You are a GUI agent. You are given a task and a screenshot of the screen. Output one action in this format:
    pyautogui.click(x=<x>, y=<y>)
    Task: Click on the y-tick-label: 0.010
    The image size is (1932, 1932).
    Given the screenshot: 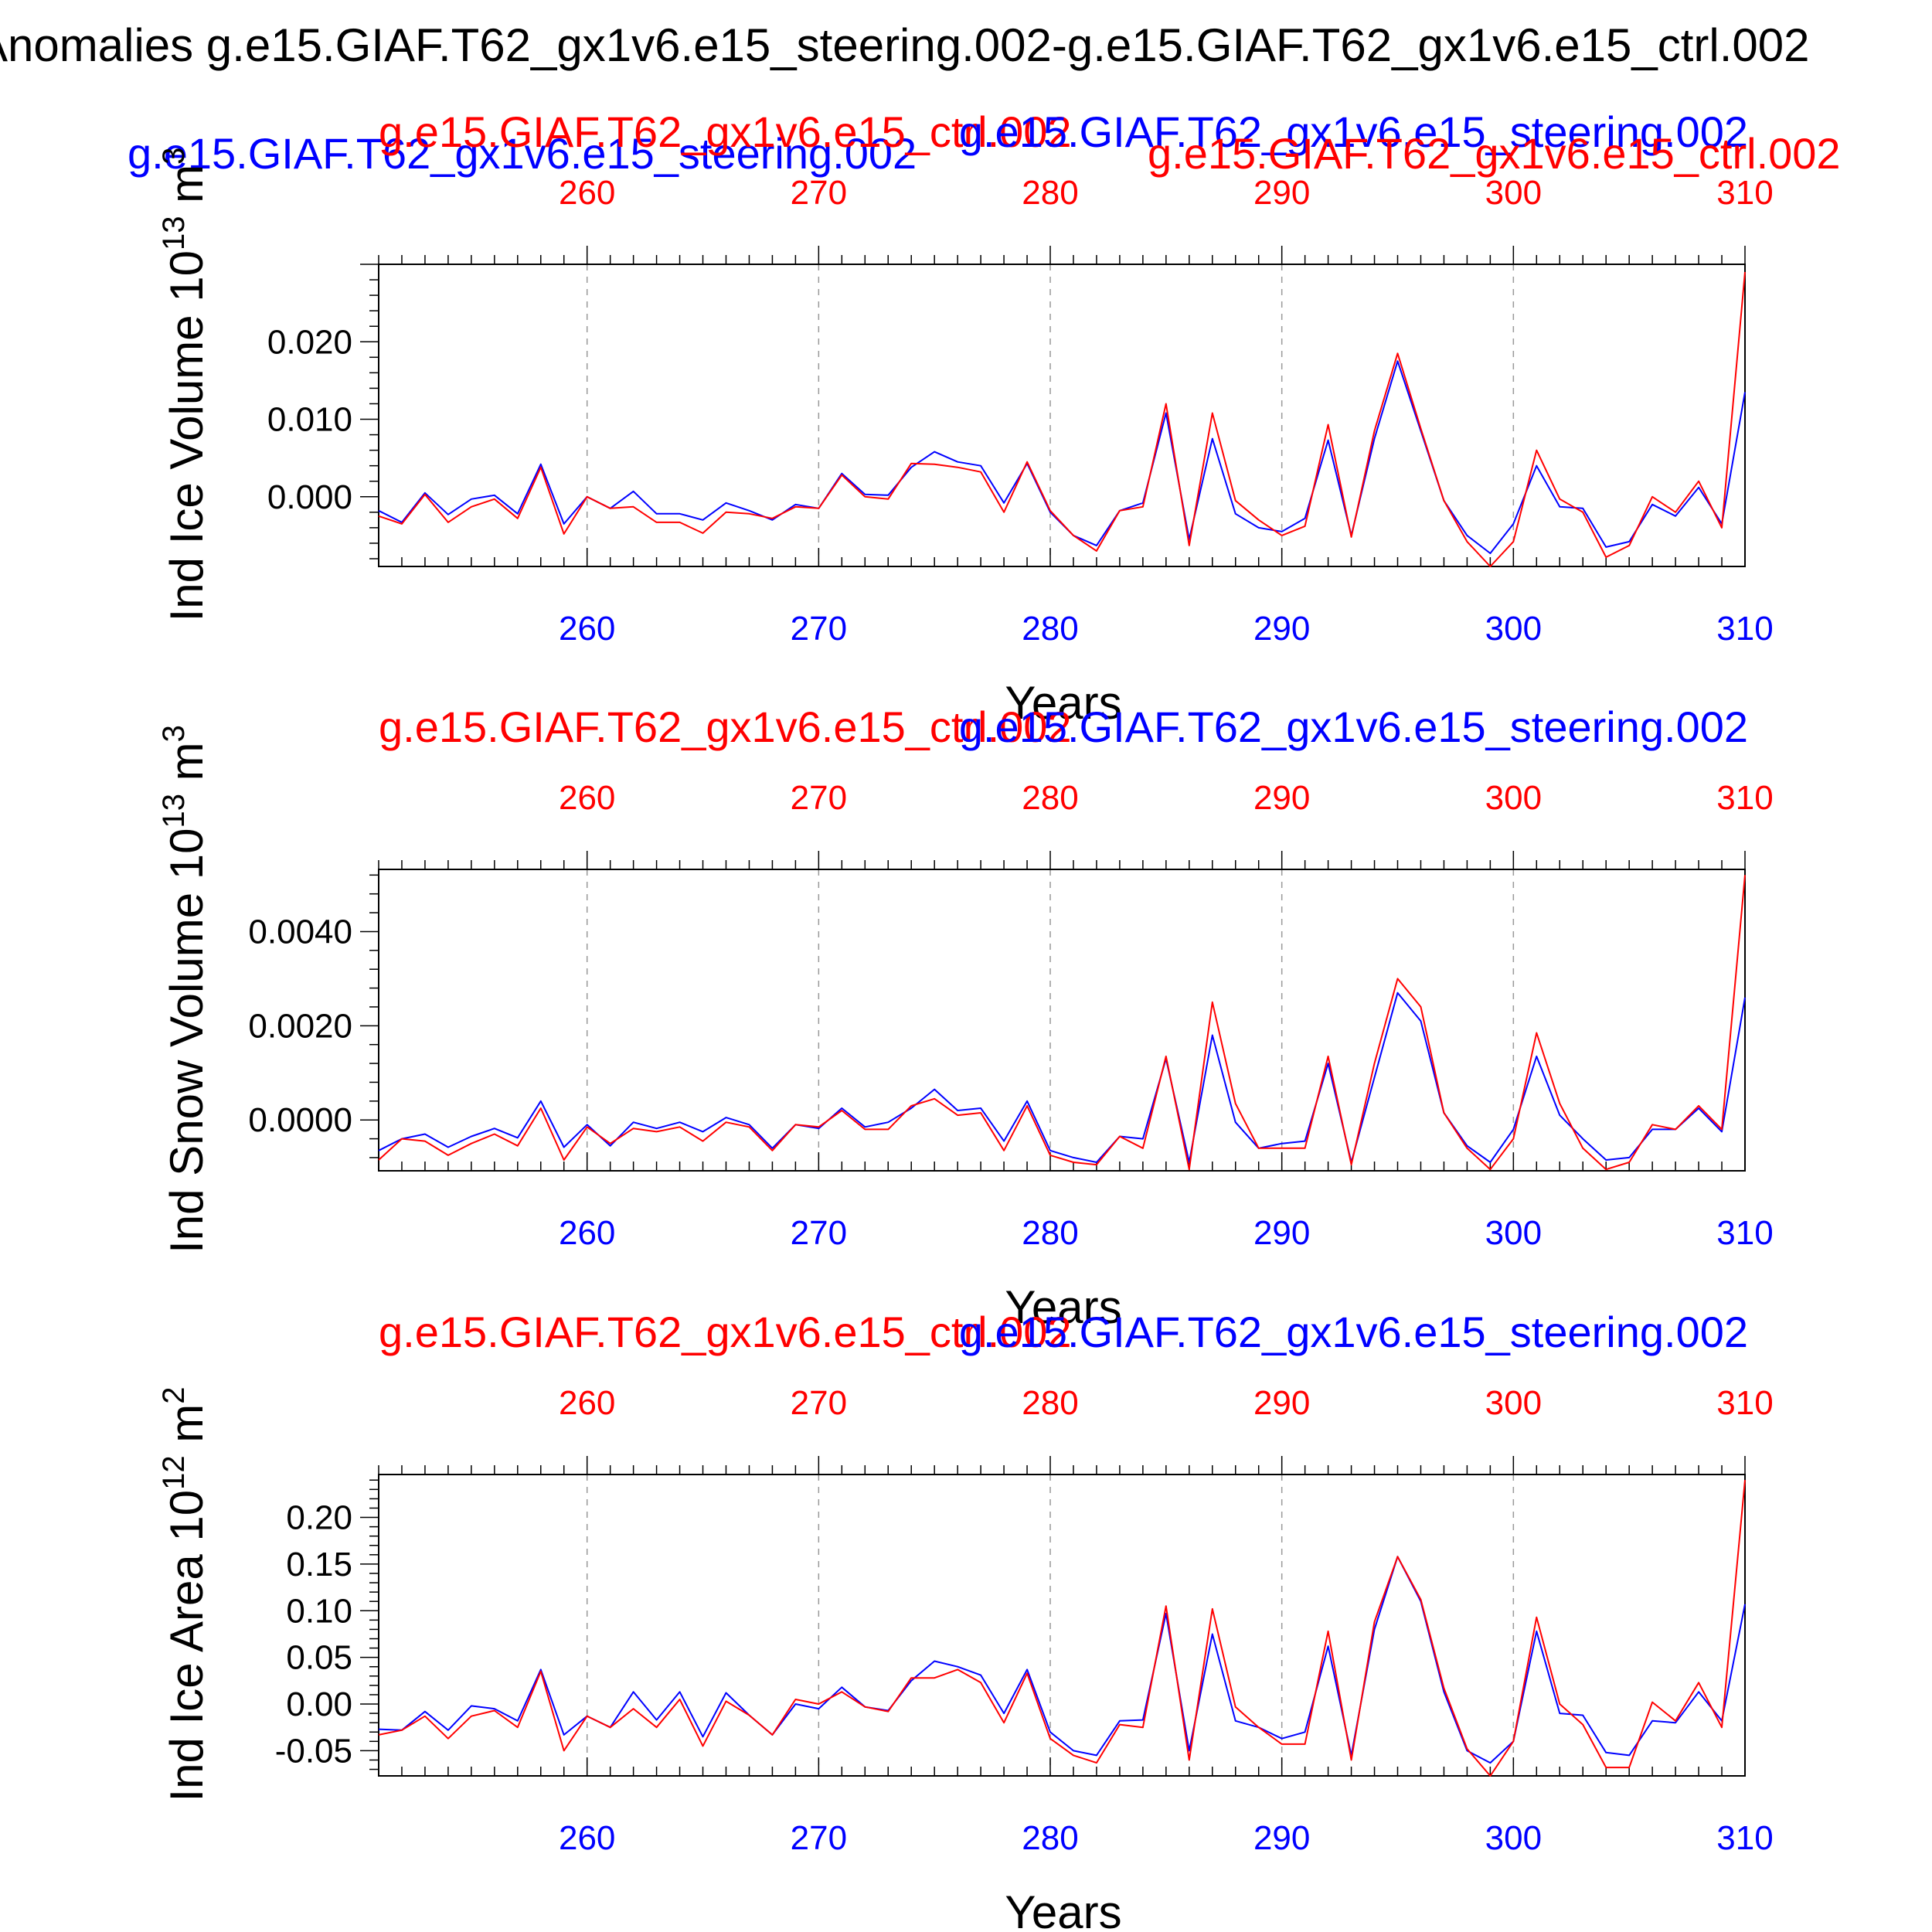 What is the action you would take?
    pyautogui.click(x=310, y=420)
    